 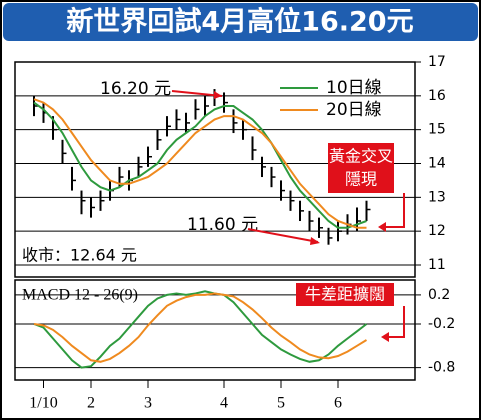 What do you see at coordinates (338, 403) in the screenshot?
I see `x-tick-label: 6` at bounding box center [338, 403].